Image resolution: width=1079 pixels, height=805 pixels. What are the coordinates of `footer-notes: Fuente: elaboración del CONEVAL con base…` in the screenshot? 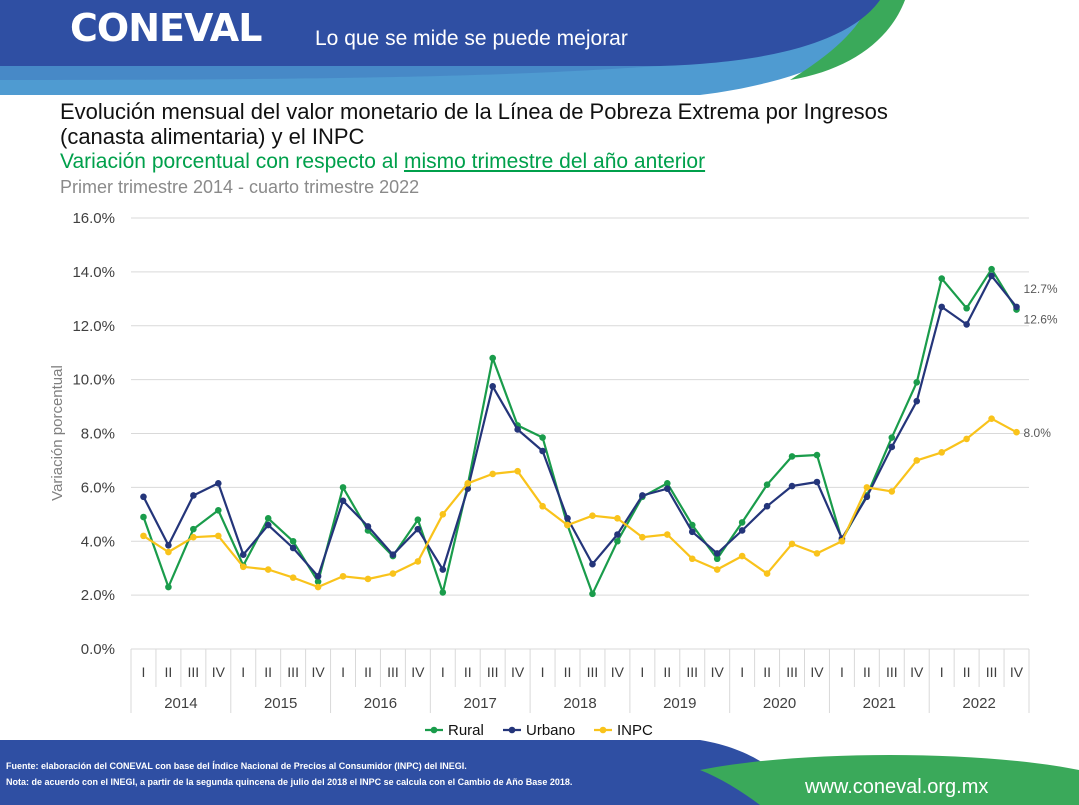 It's located at (289, 774).